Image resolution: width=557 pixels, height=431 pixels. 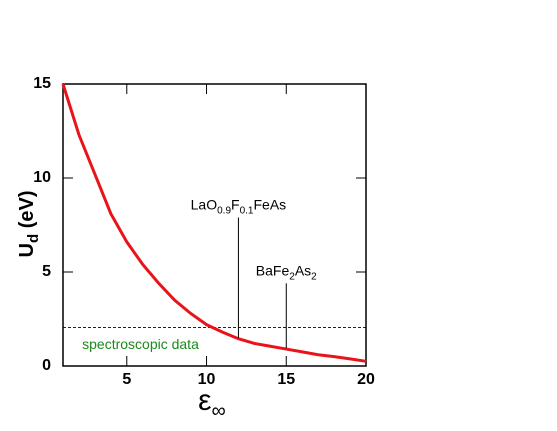 What do you see at coordinates (204, 204) in the screenshot?
I see `annotation-text: LaO` at bounding box center [204, 204].